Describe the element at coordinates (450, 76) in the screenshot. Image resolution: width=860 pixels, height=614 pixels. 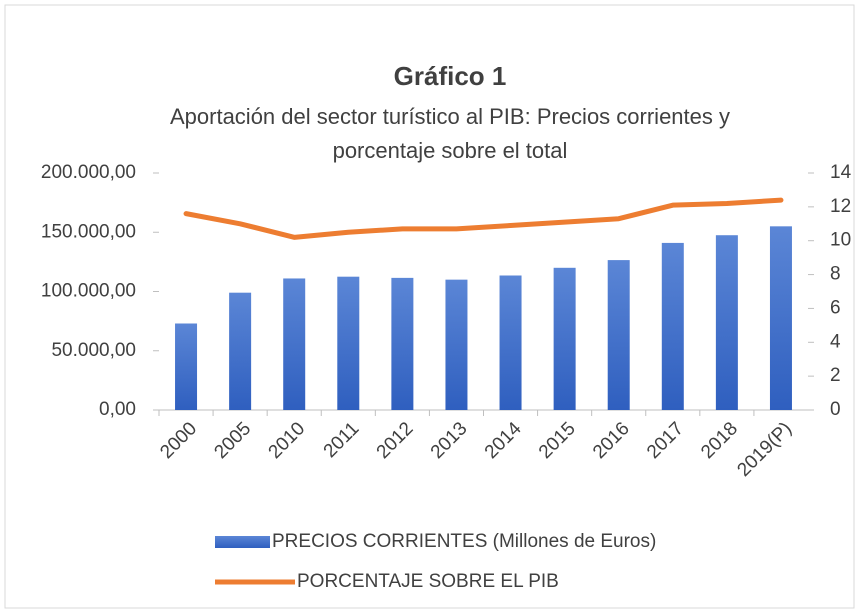
I see `chart-title: Gráfico 1` at that location.